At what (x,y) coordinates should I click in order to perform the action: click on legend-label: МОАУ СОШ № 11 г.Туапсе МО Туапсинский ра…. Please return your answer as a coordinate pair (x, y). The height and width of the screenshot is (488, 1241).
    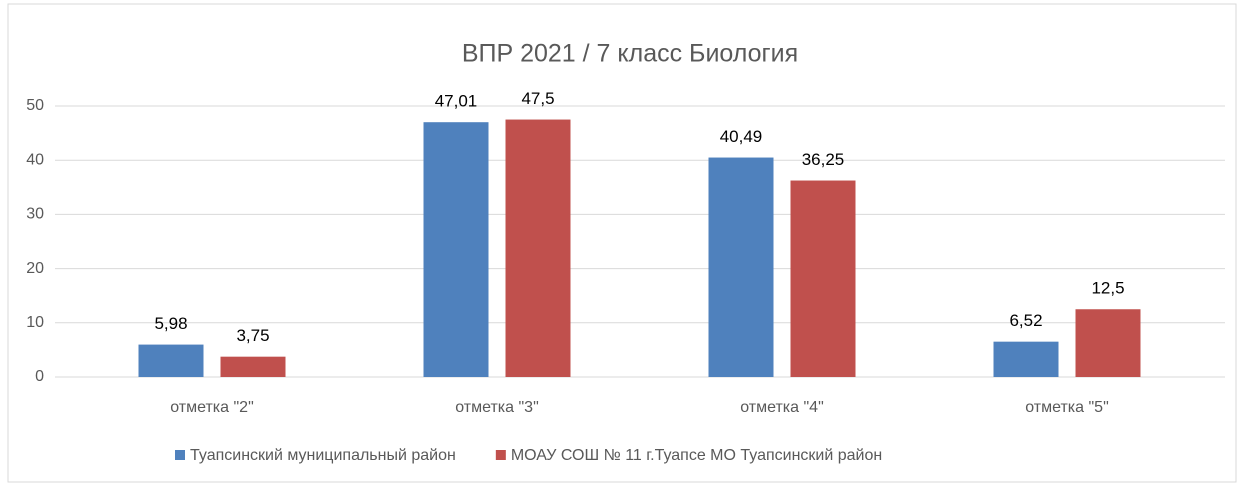
    Looking at the image, I should click on (696, 455).